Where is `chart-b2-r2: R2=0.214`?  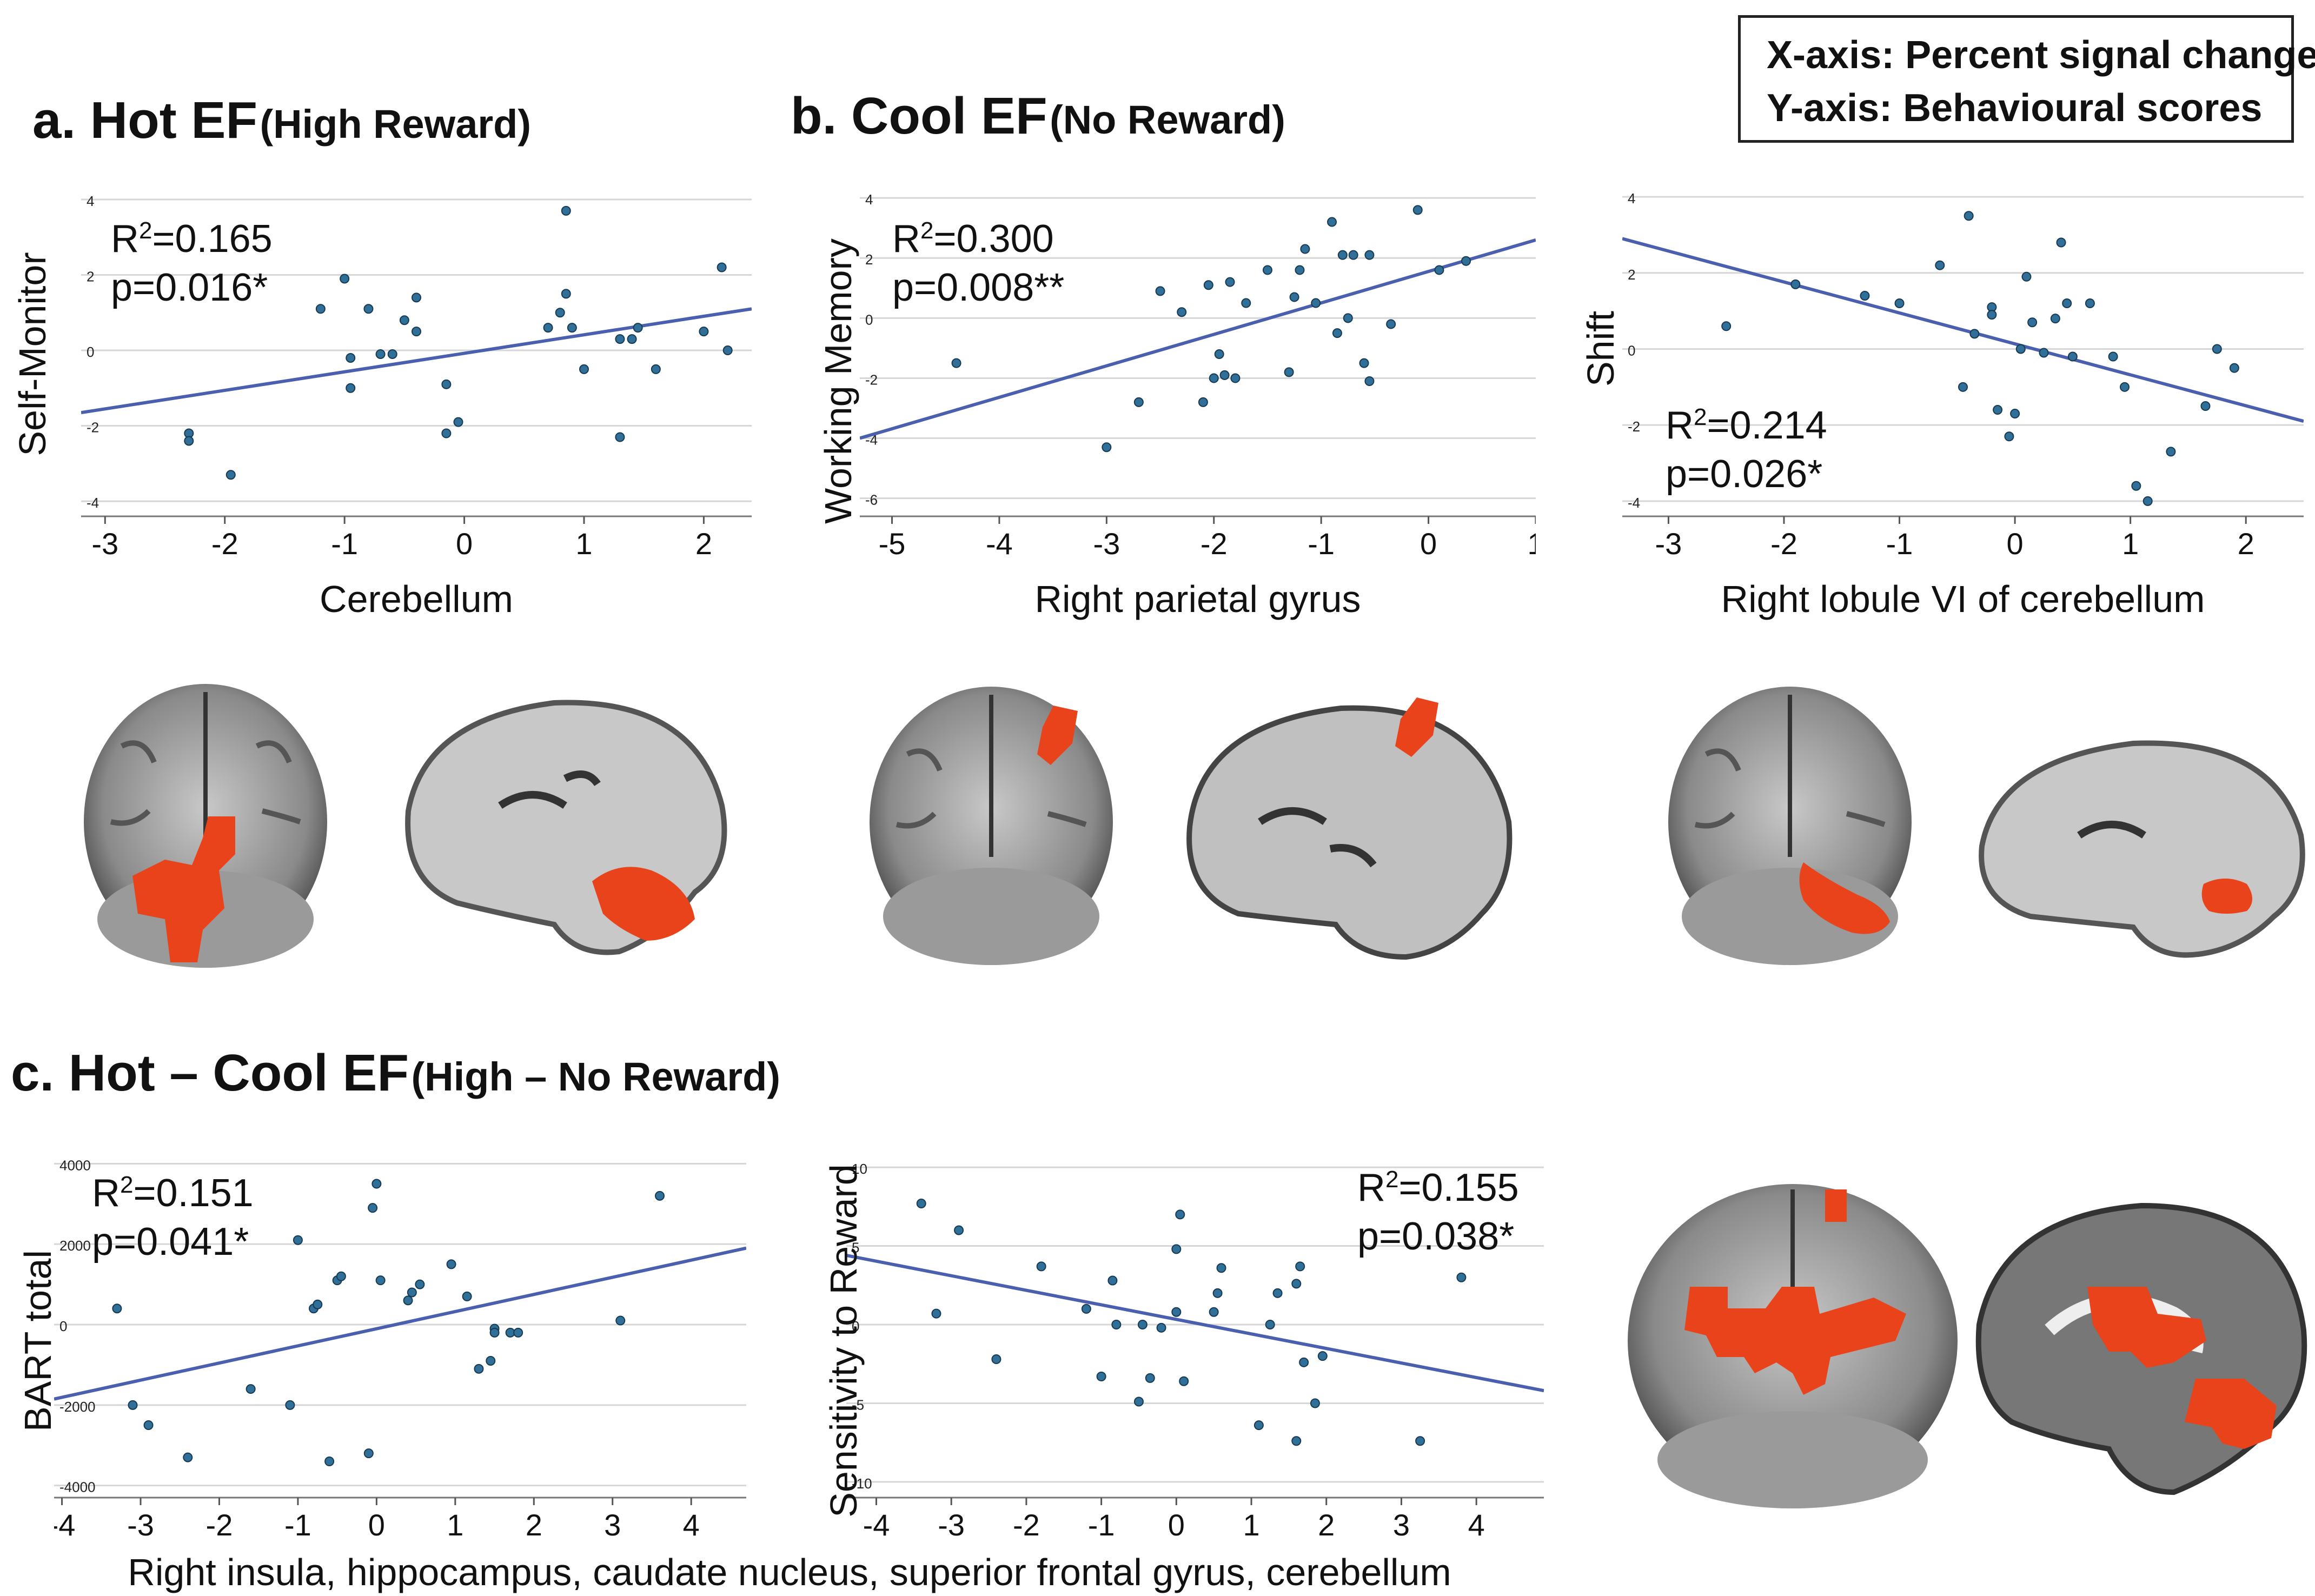
chart-b2-r2: R2=0.214 is located at coordinates (1746, 425).